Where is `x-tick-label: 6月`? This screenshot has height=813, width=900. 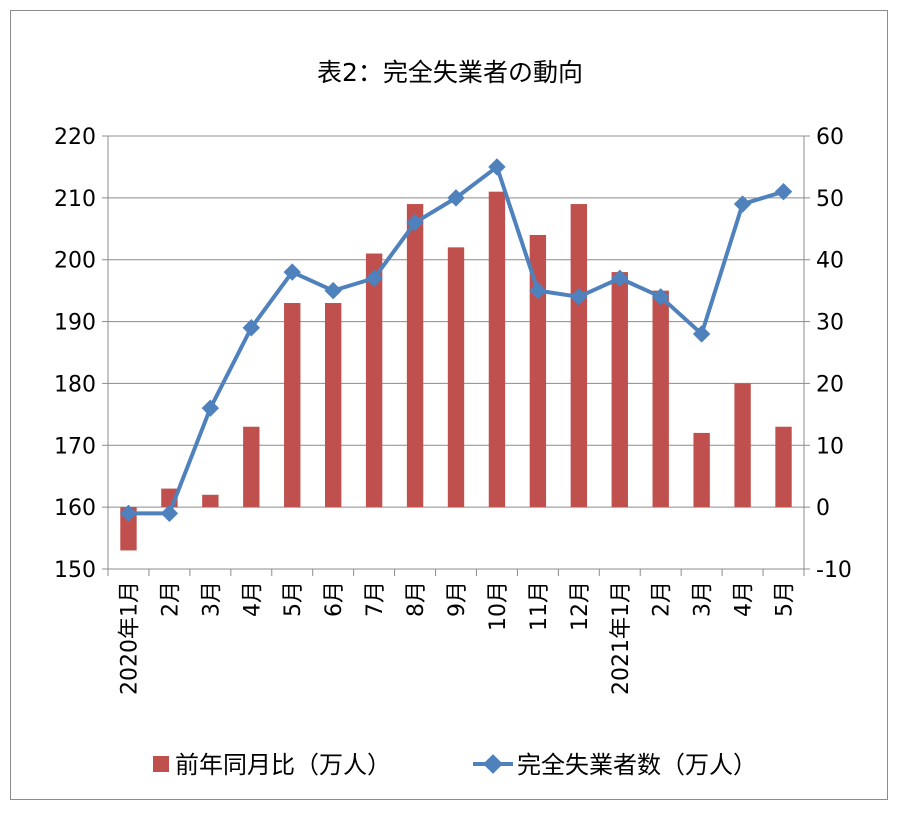
x-tick-label: 6月 is located at coordinates (334, 599).